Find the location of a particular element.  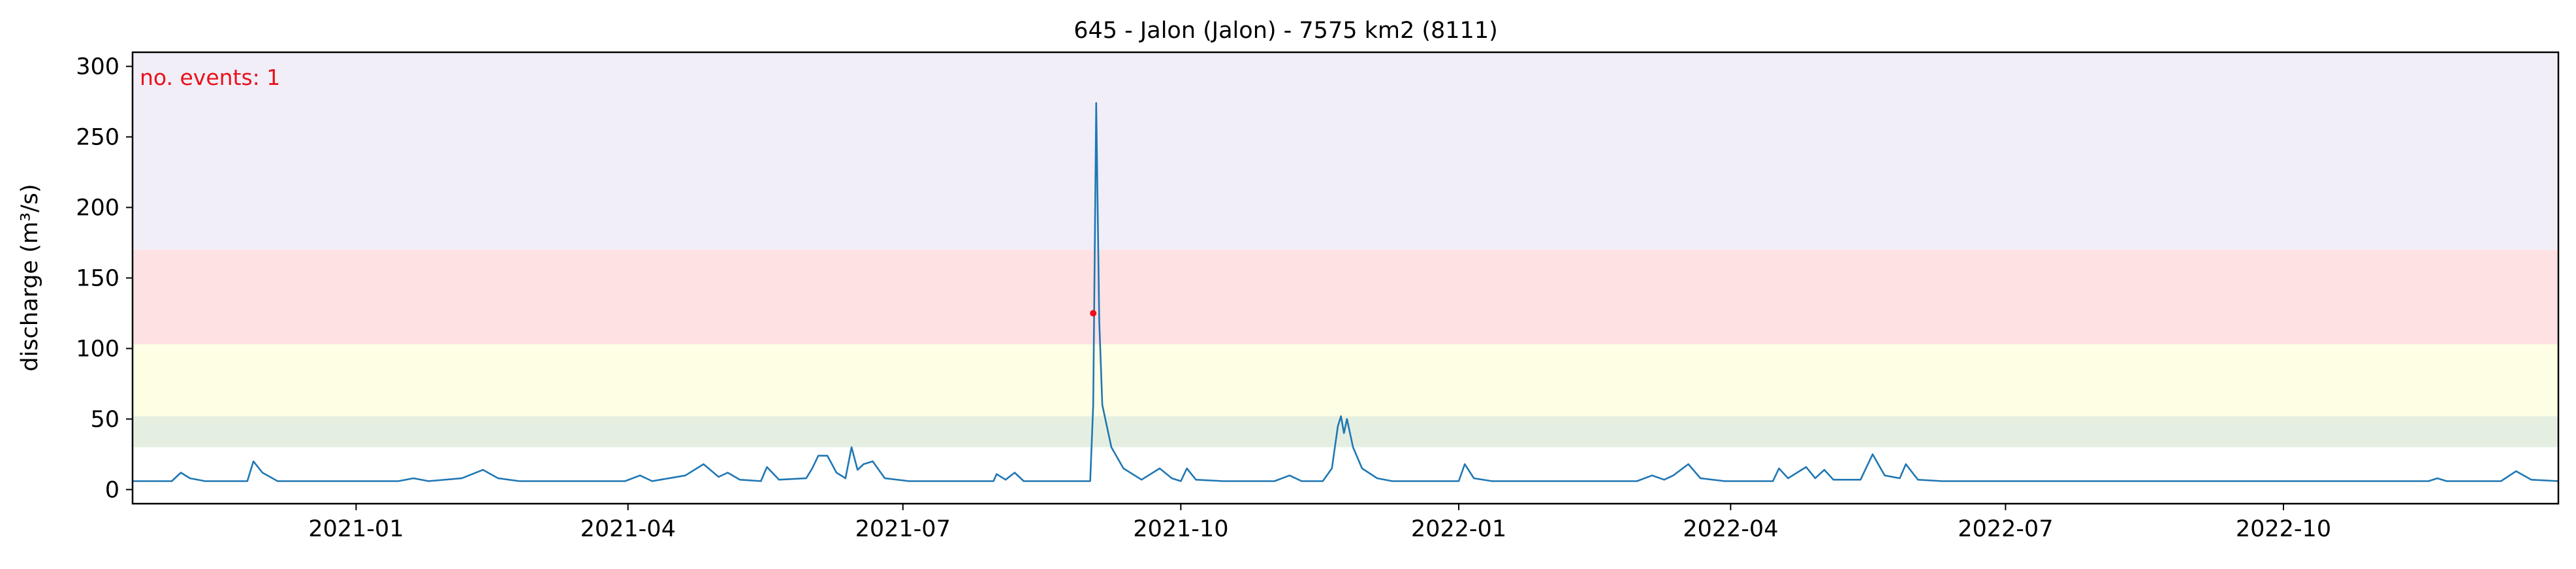

y-tick-label-0: 0 is located at coordinates (112, 490).